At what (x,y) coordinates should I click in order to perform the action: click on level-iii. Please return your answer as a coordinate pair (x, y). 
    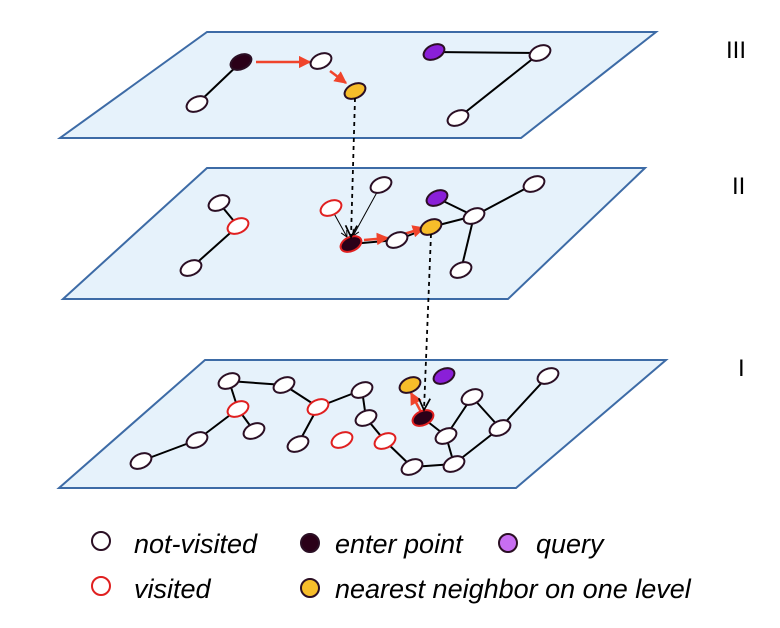
    Looking at the image, I should click on (357, 85).